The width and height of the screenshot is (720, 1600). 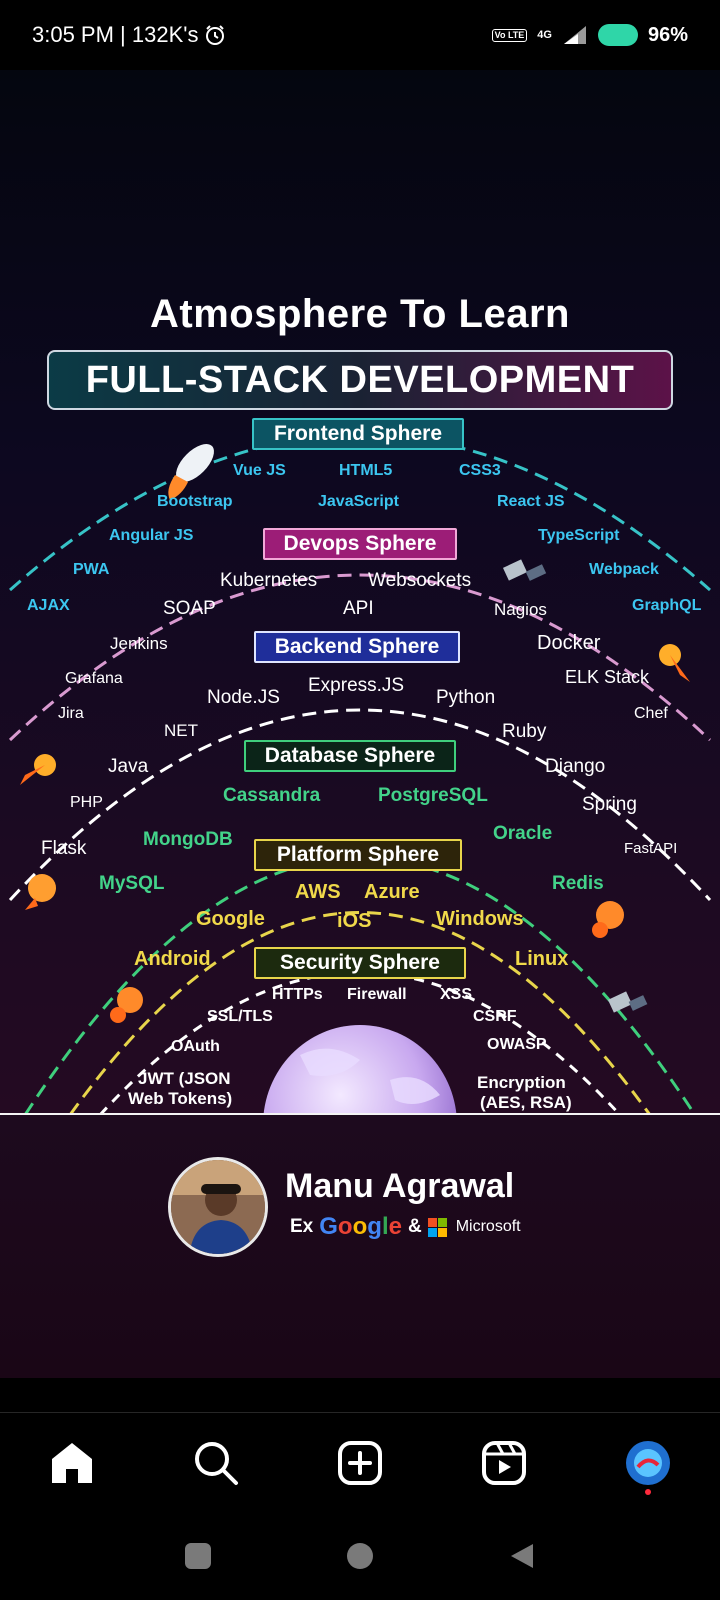 I want to click on system-nav, so click(x=360, y=1556).